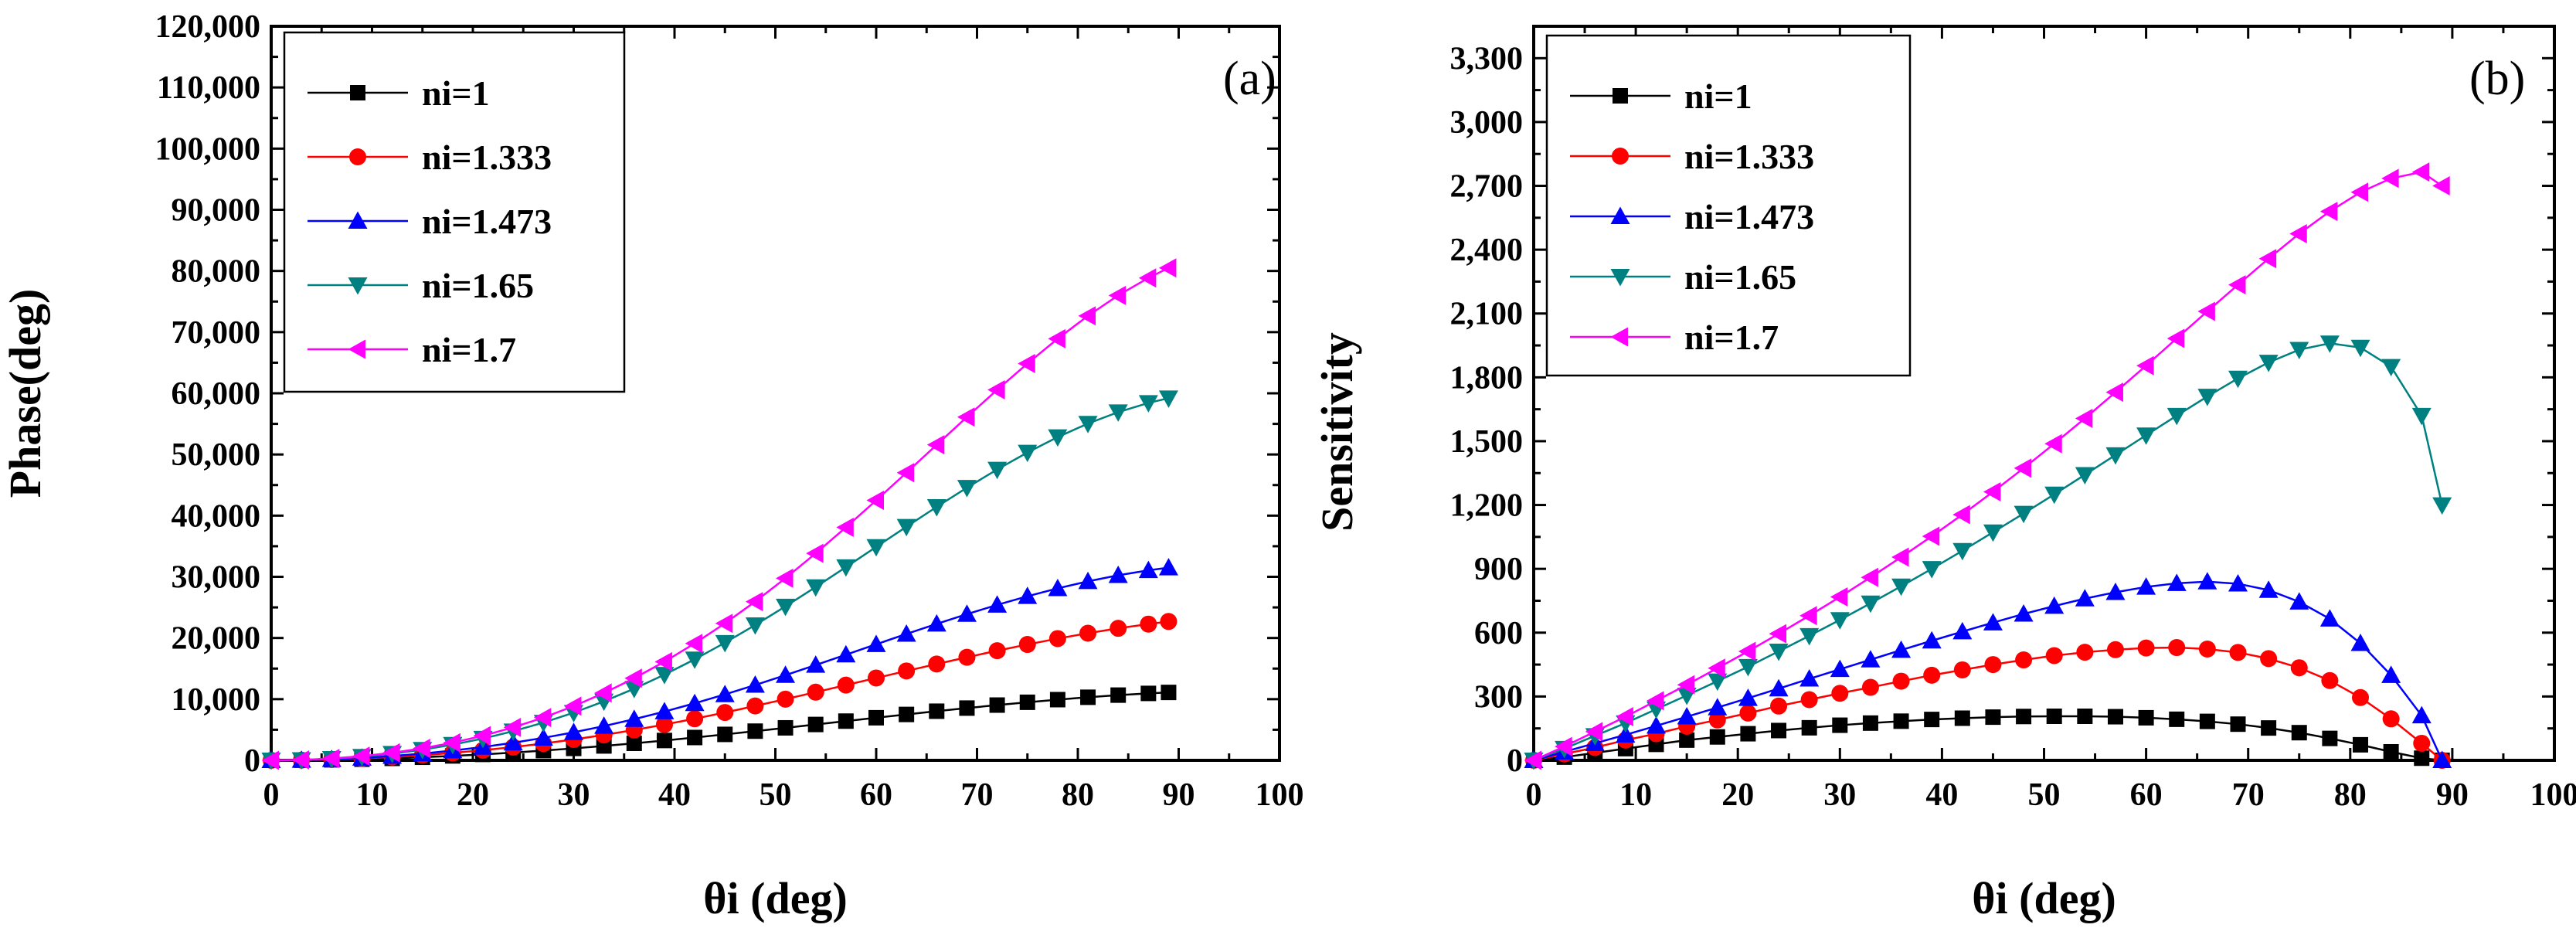 The height and width of the screenshot is (945, 2576). Describe the element at coordinates (271, 795) in the screenshot. I see `x-tick-label: 0` at that location.